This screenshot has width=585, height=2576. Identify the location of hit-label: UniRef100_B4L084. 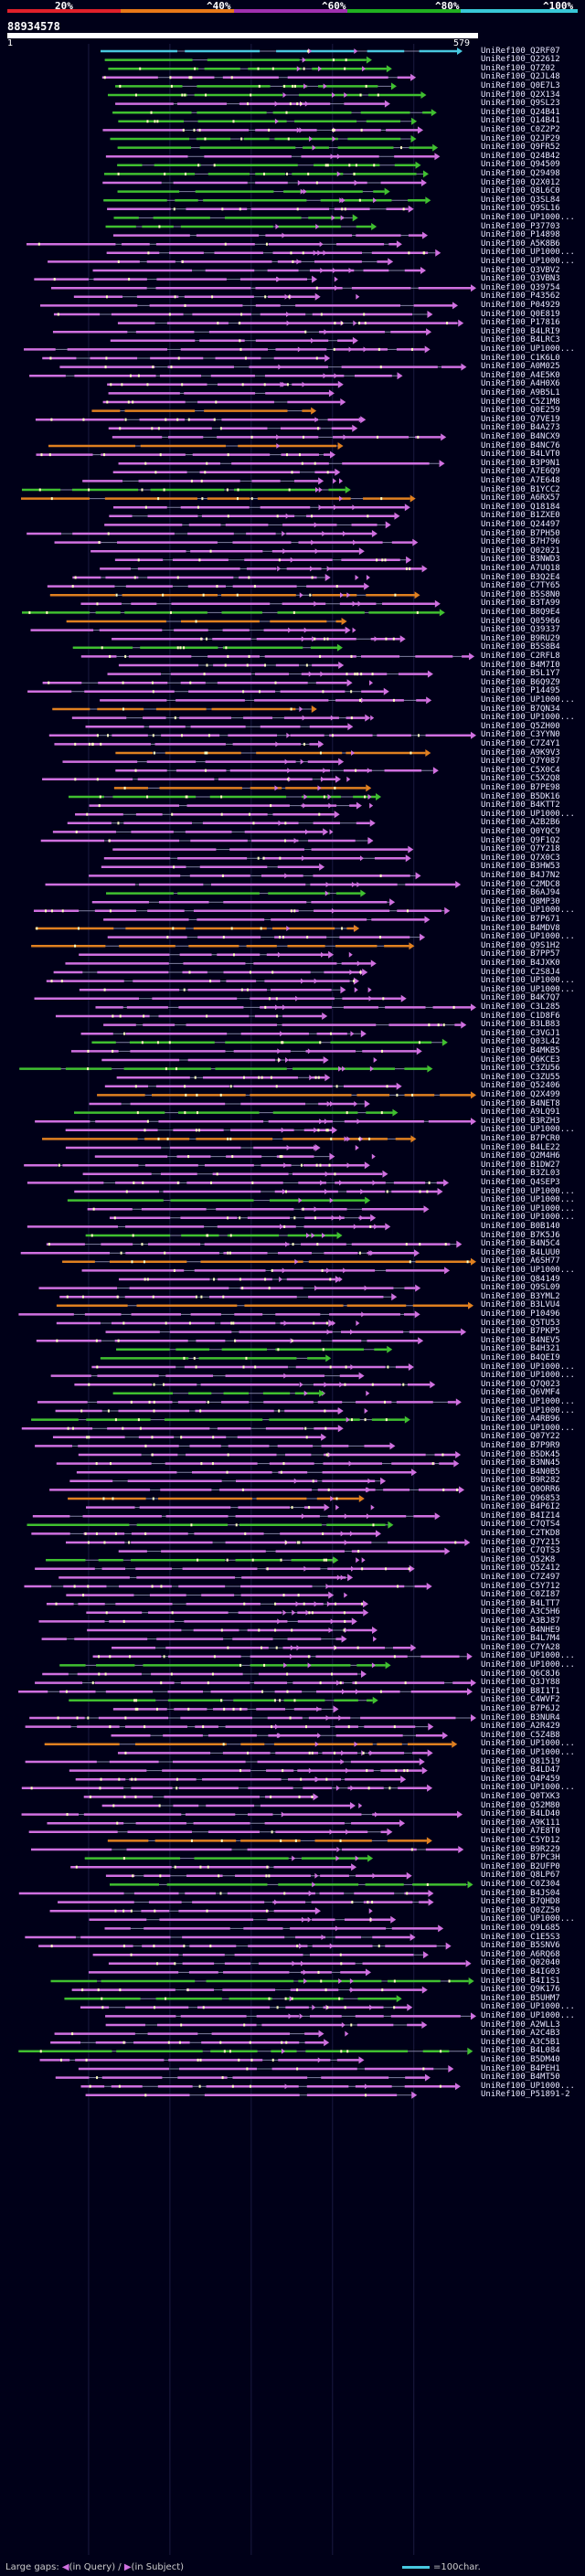
(520, 2051).